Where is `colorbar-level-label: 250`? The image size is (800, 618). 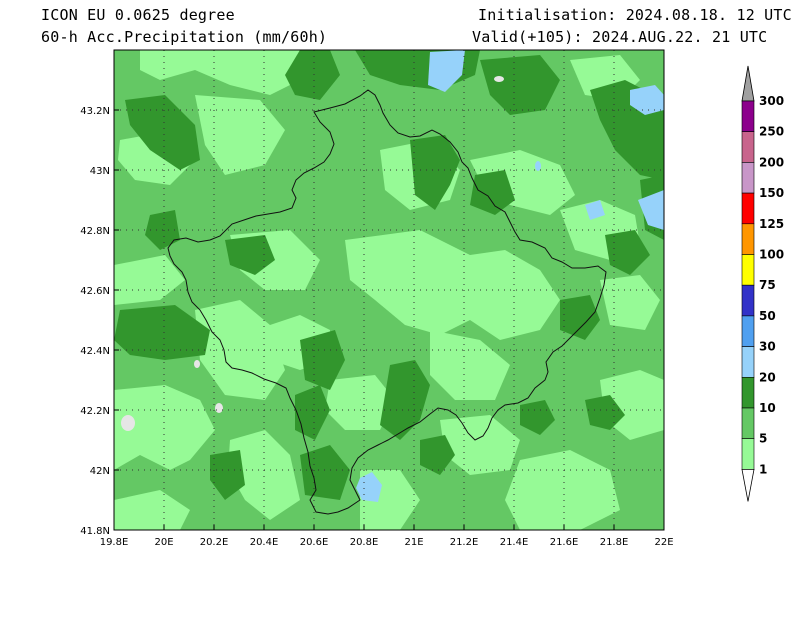 colorbar-level-label: 250 is located at coordinates (771, 132).